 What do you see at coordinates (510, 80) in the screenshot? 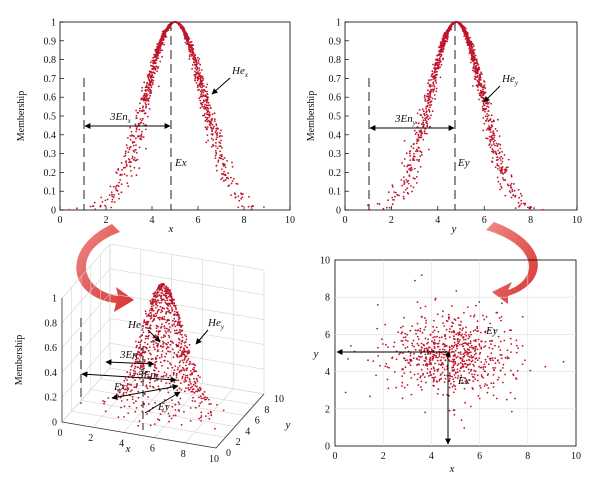
I see `he-label: Hey` at bounding box center [510, 80].